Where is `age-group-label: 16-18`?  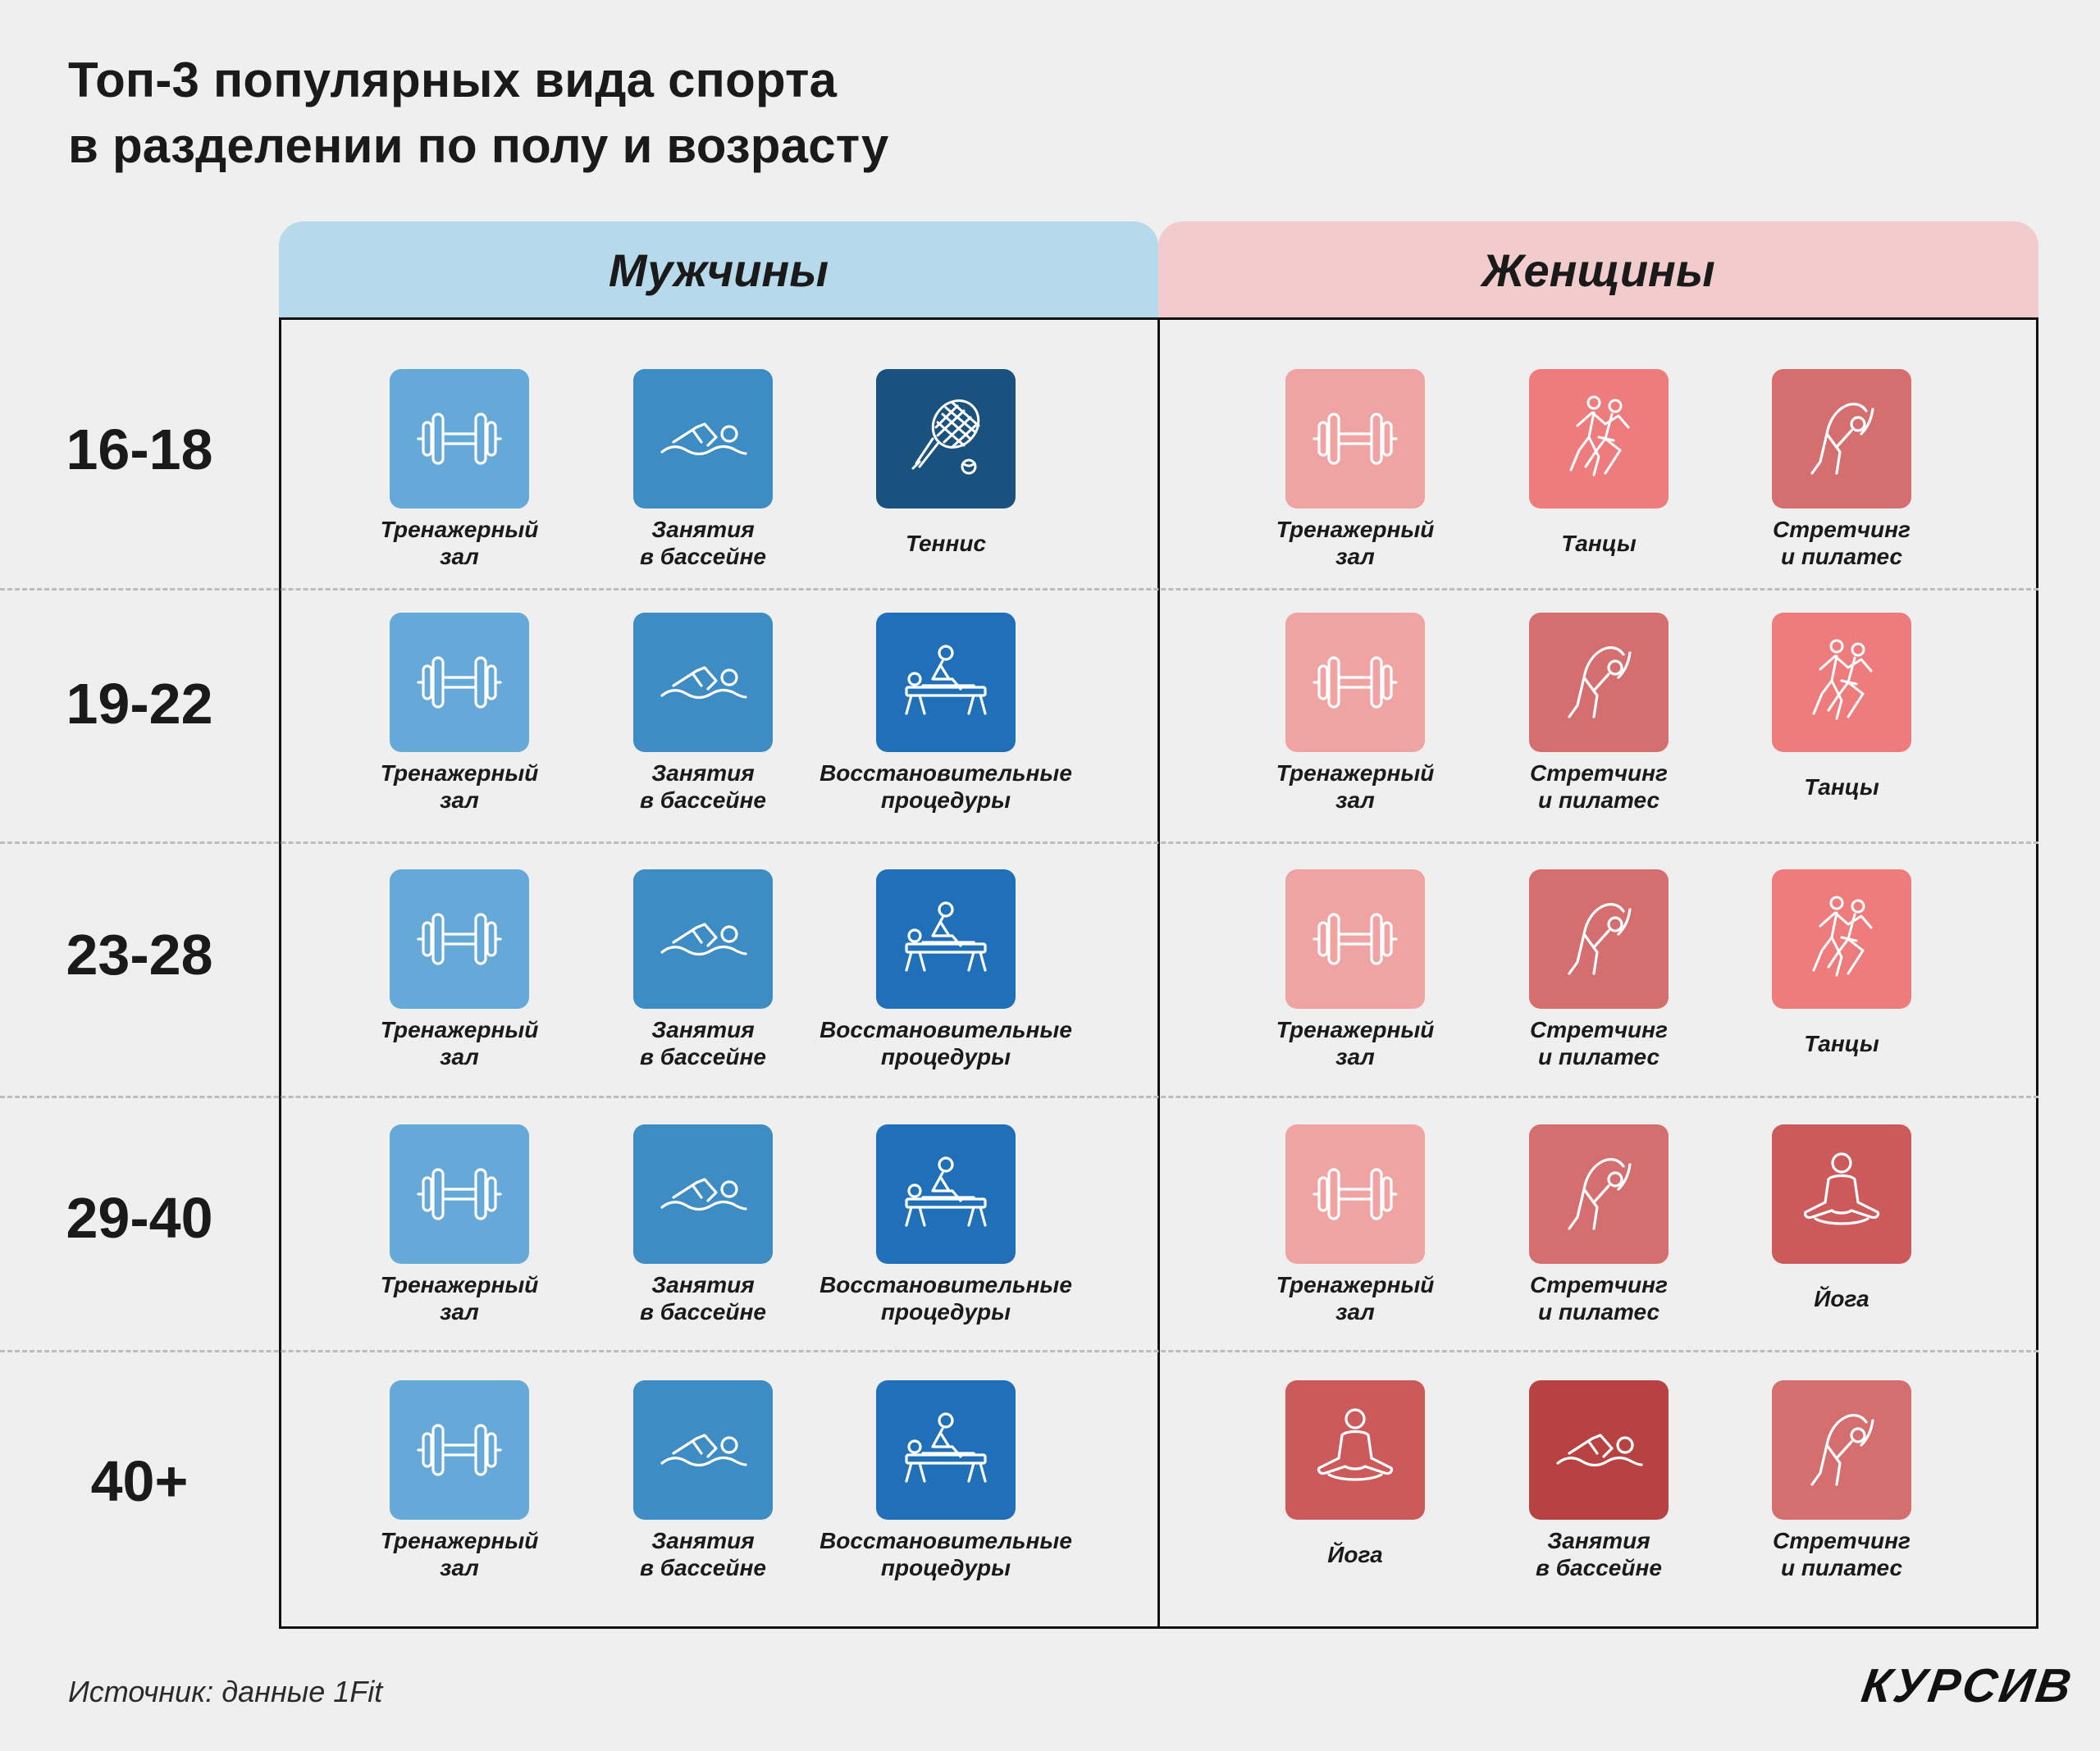
age-group-label: 16-18 is located at coordinates (140, 449).